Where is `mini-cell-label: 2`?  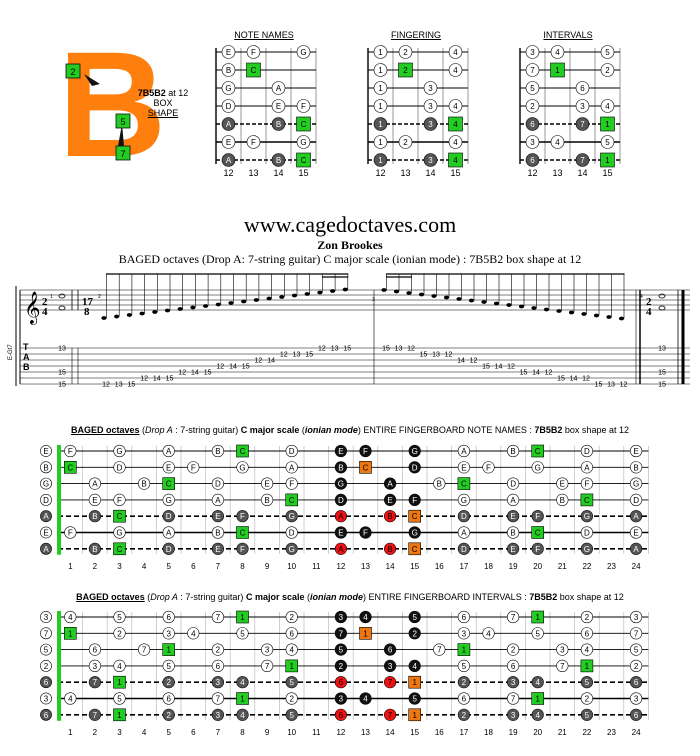 mini-cell-label: 2 is located at coordinates (405, 70).